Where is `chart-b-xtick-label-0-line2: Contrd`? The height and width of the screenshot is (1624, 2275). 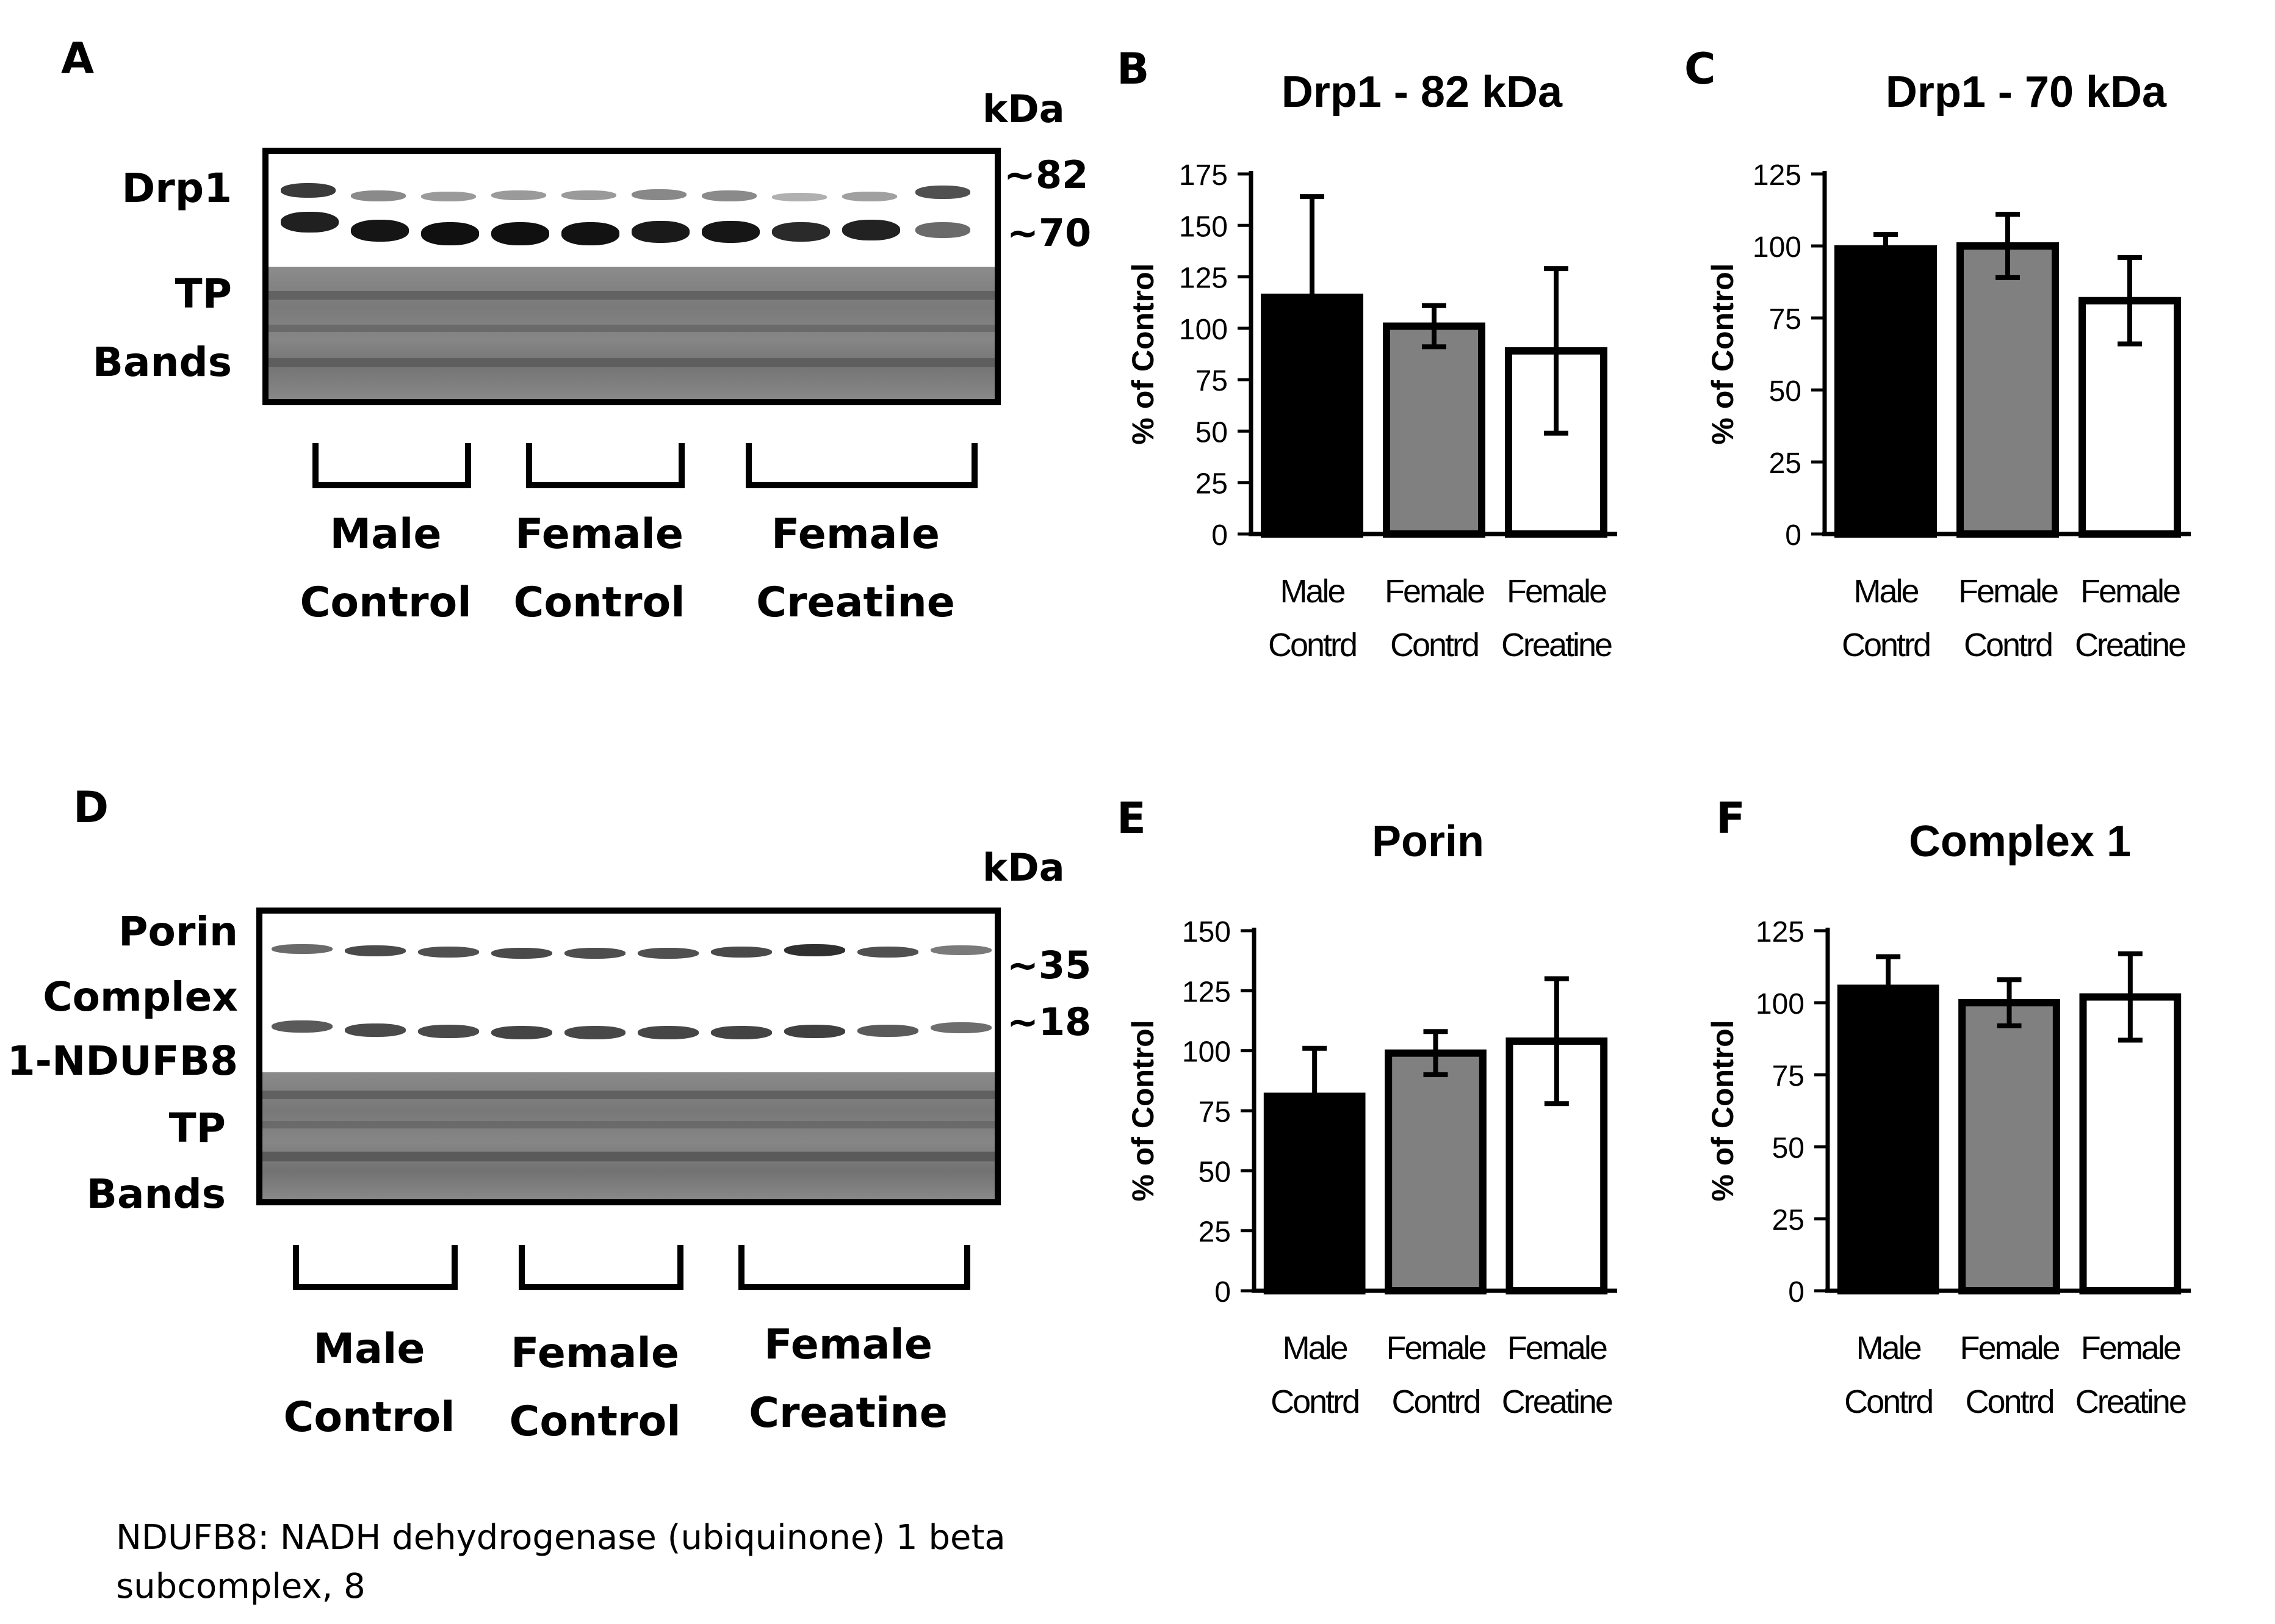 chart-b-xtick-label-0-line2: Contrd is located at coordinates (1312, 645).